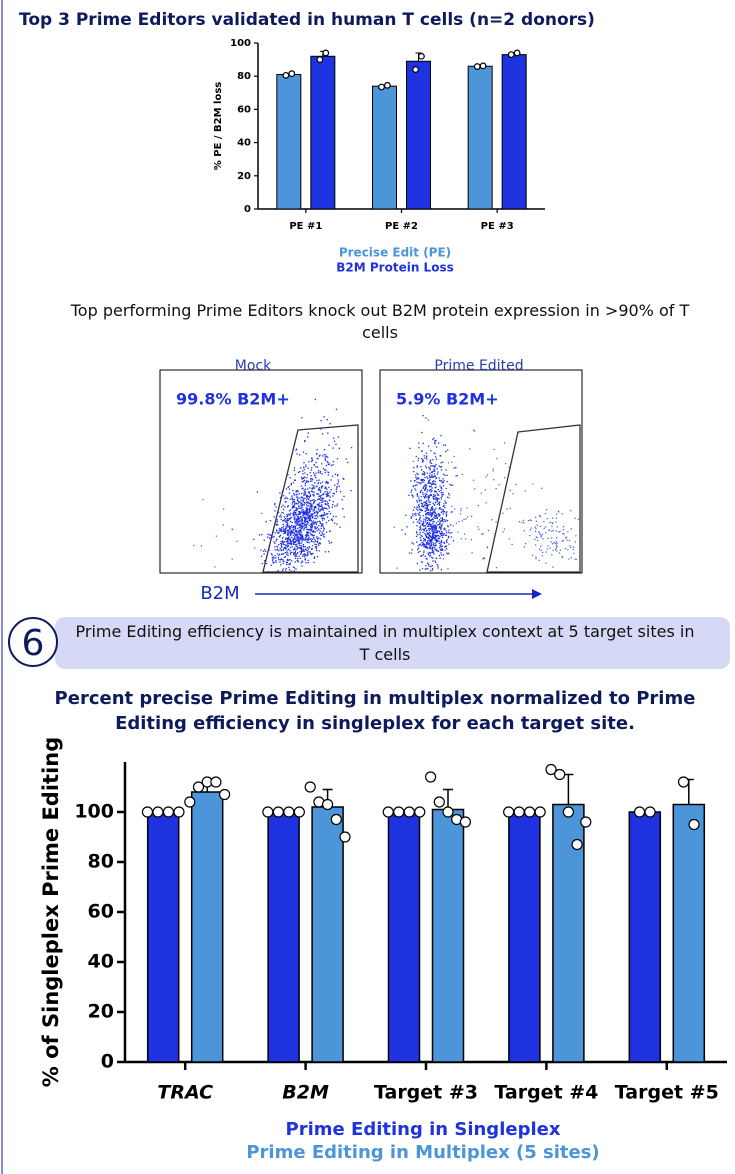 This screenshot has width=735, height=1174. What do you see at coordinates (305, 1093) in the screenshot?
I see `x-tick-label: B2M` at bounding box center [305, 1093].